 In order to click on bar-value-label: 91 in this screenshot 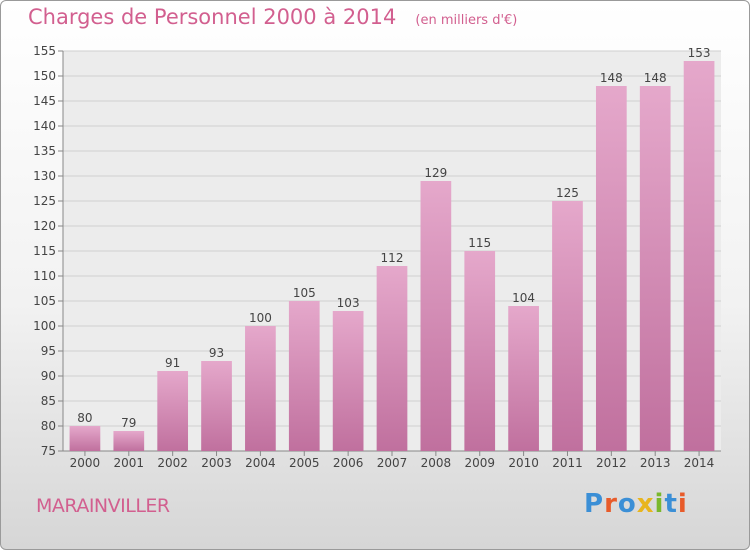, I will do `click(172, 363)`.